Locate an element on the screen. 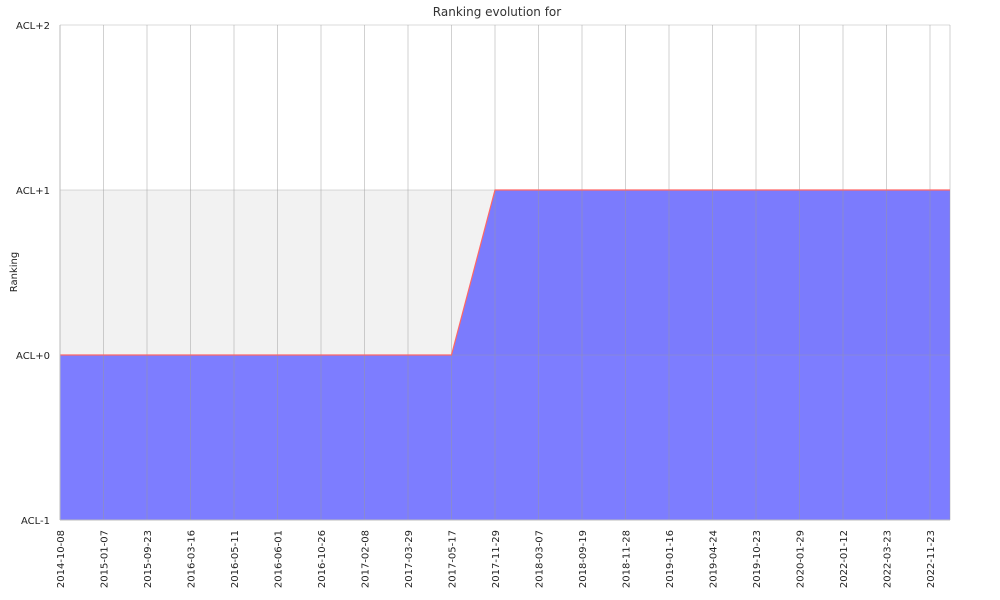  y-tick-label: ACL+1 is located at coordinates (33, 191).